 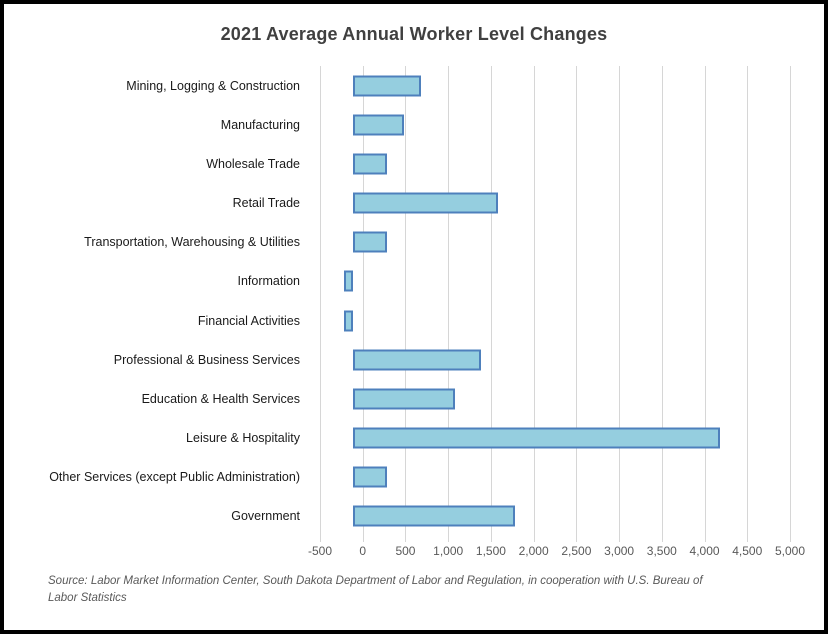 I want to click on category-label: Retail Trade, so click(x=266, y=203).